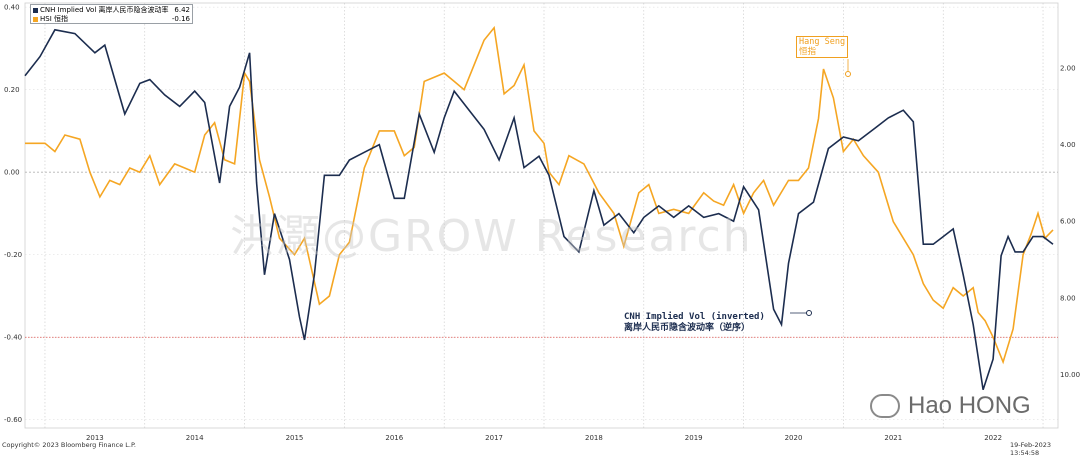 The image size is (1080, 457). I want to click on cnh-annotation-line2: 离岸人民币隐含波动率（逆序）, so click(687, 328).